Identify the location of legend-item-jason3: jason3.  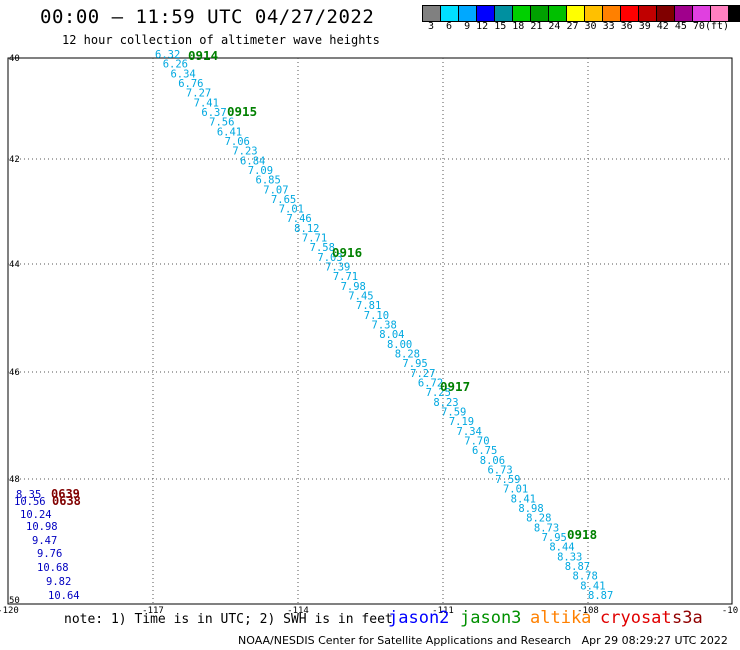
(491, 618).